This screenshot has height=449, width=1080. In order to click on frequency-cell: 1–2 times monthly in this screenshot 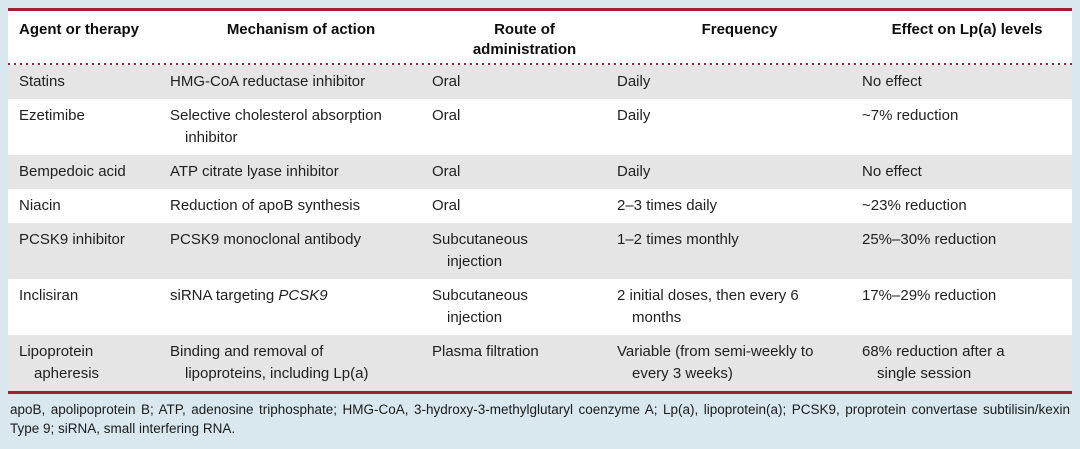, I will do `click(678, 239)`.